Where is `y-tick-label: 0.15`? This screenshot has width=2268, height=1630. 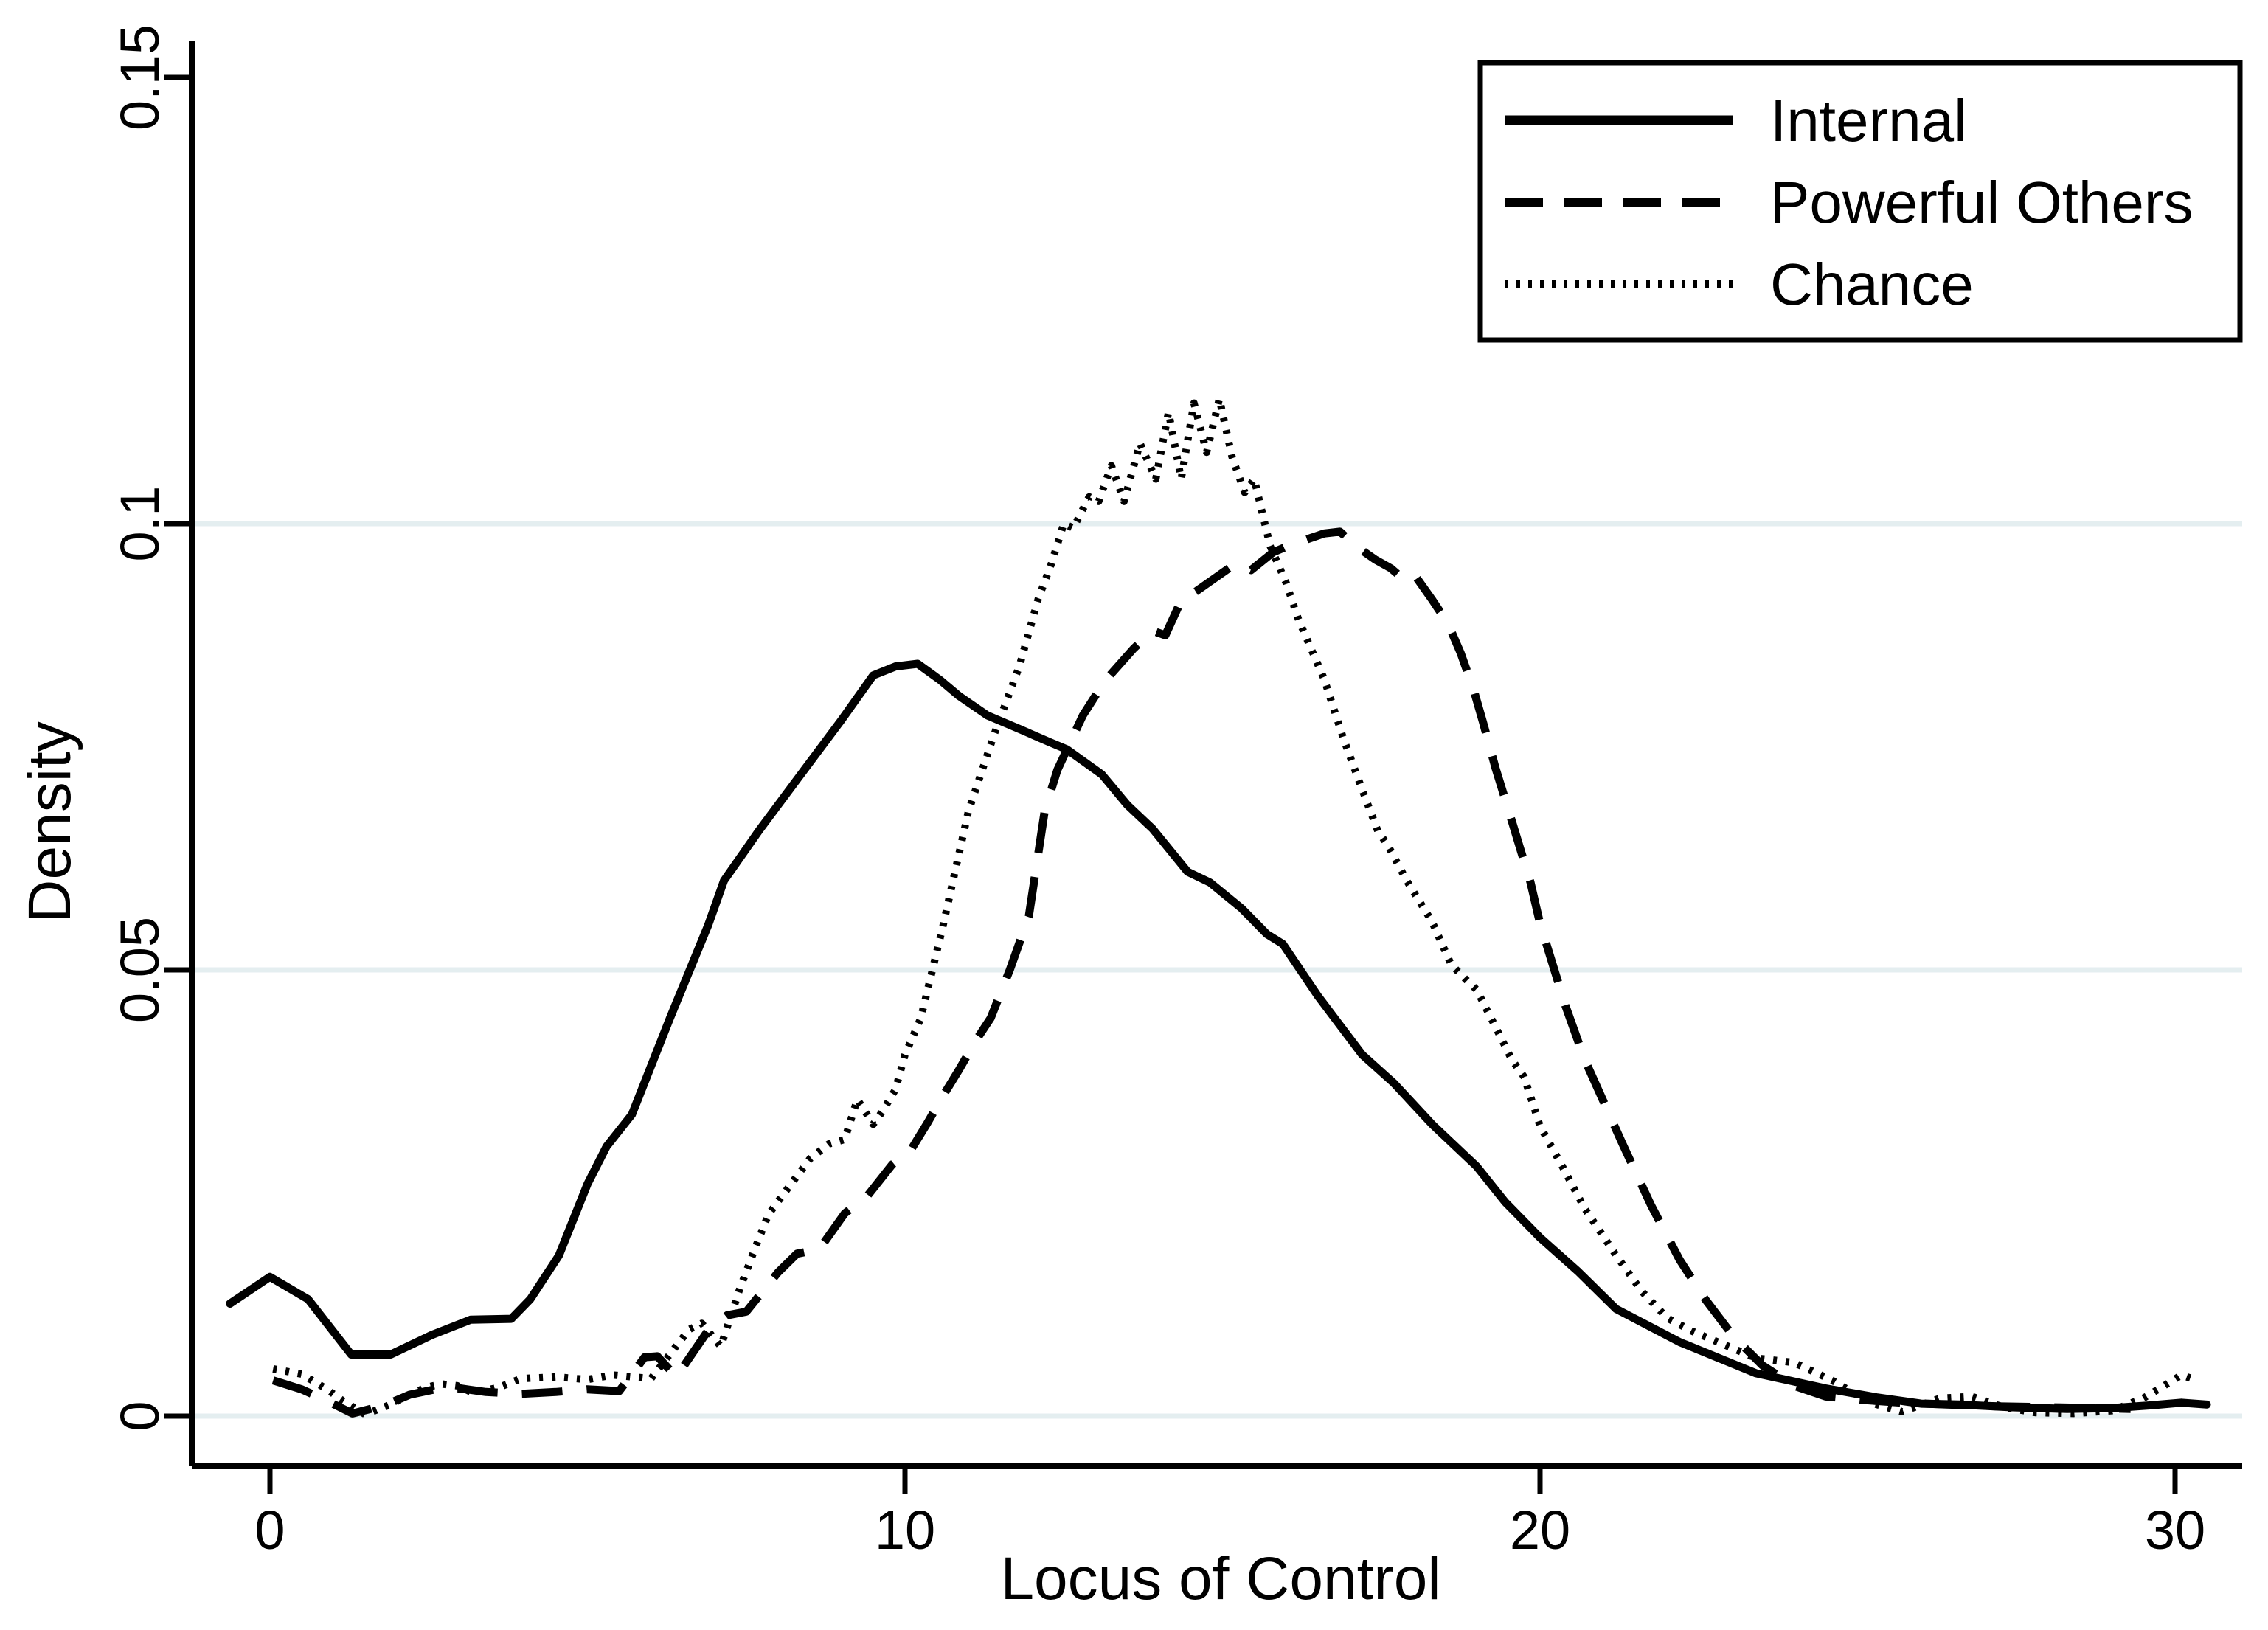
y-tick-label: 0.15 is located at coordinates (139, 77).